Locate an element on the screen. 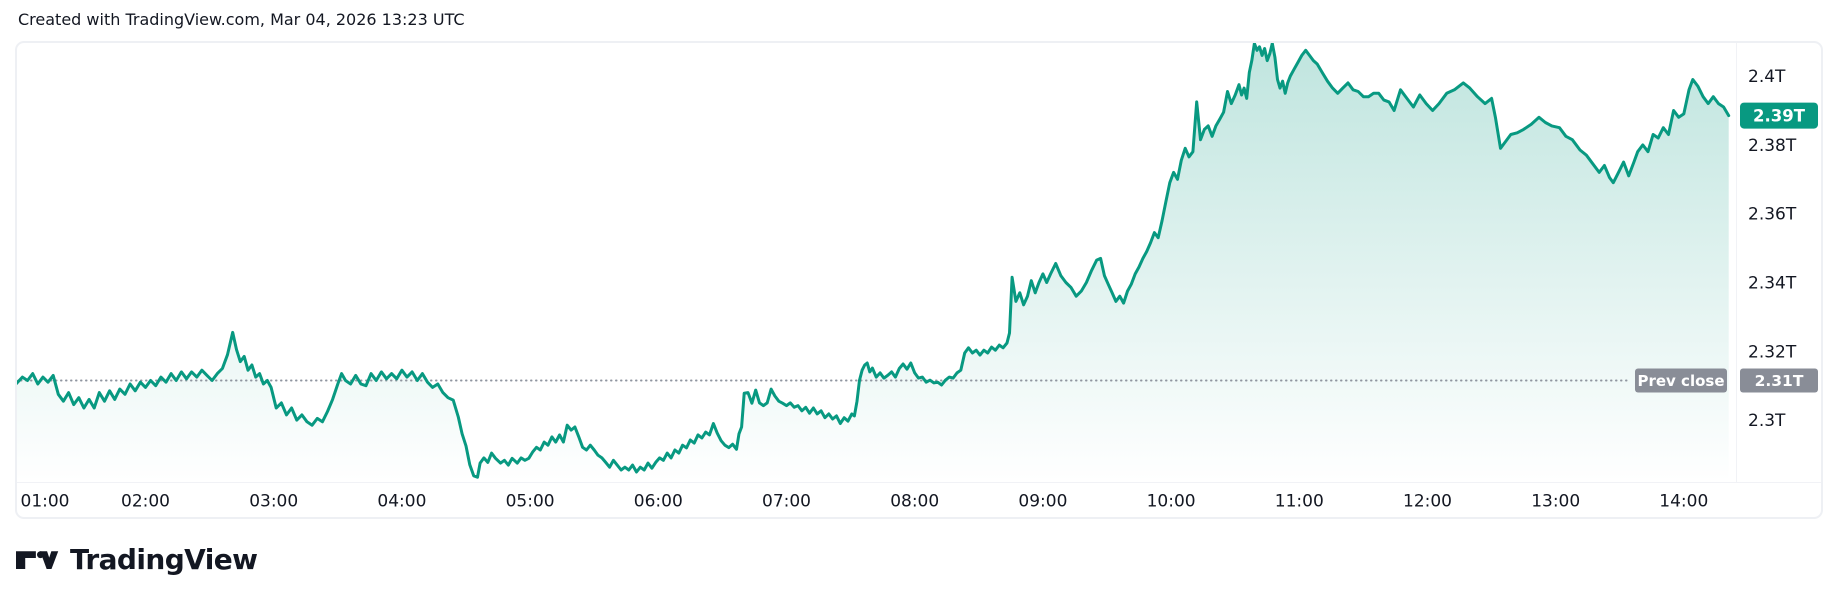 The height and width of the screenshot is (611, 1830). time-axis-label: 08:00 is located at coordinates (914, 502).